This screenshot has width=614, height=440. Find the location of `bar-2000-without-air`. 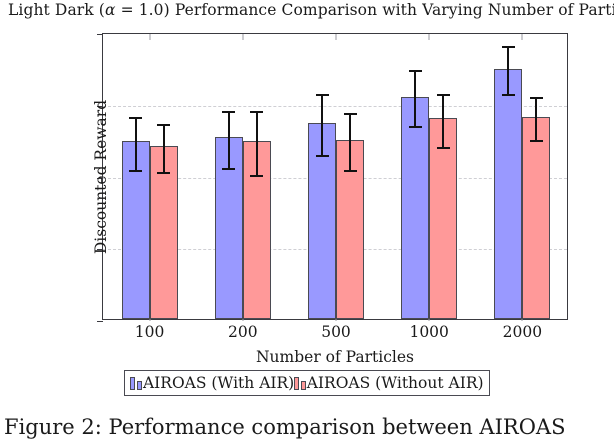

bar-2000-without-air is located at coordinates (536, 218).